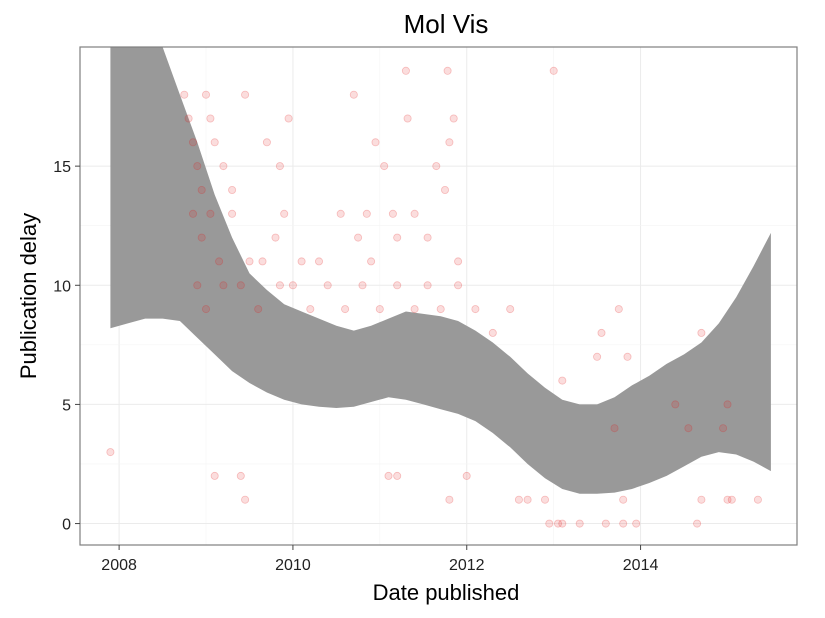 Image resolution: width=825 pixels, height=618 pixels. Describe the element at coordinates (66, 525) in the screenshot. I see `y-tick-label: 0` at that location.